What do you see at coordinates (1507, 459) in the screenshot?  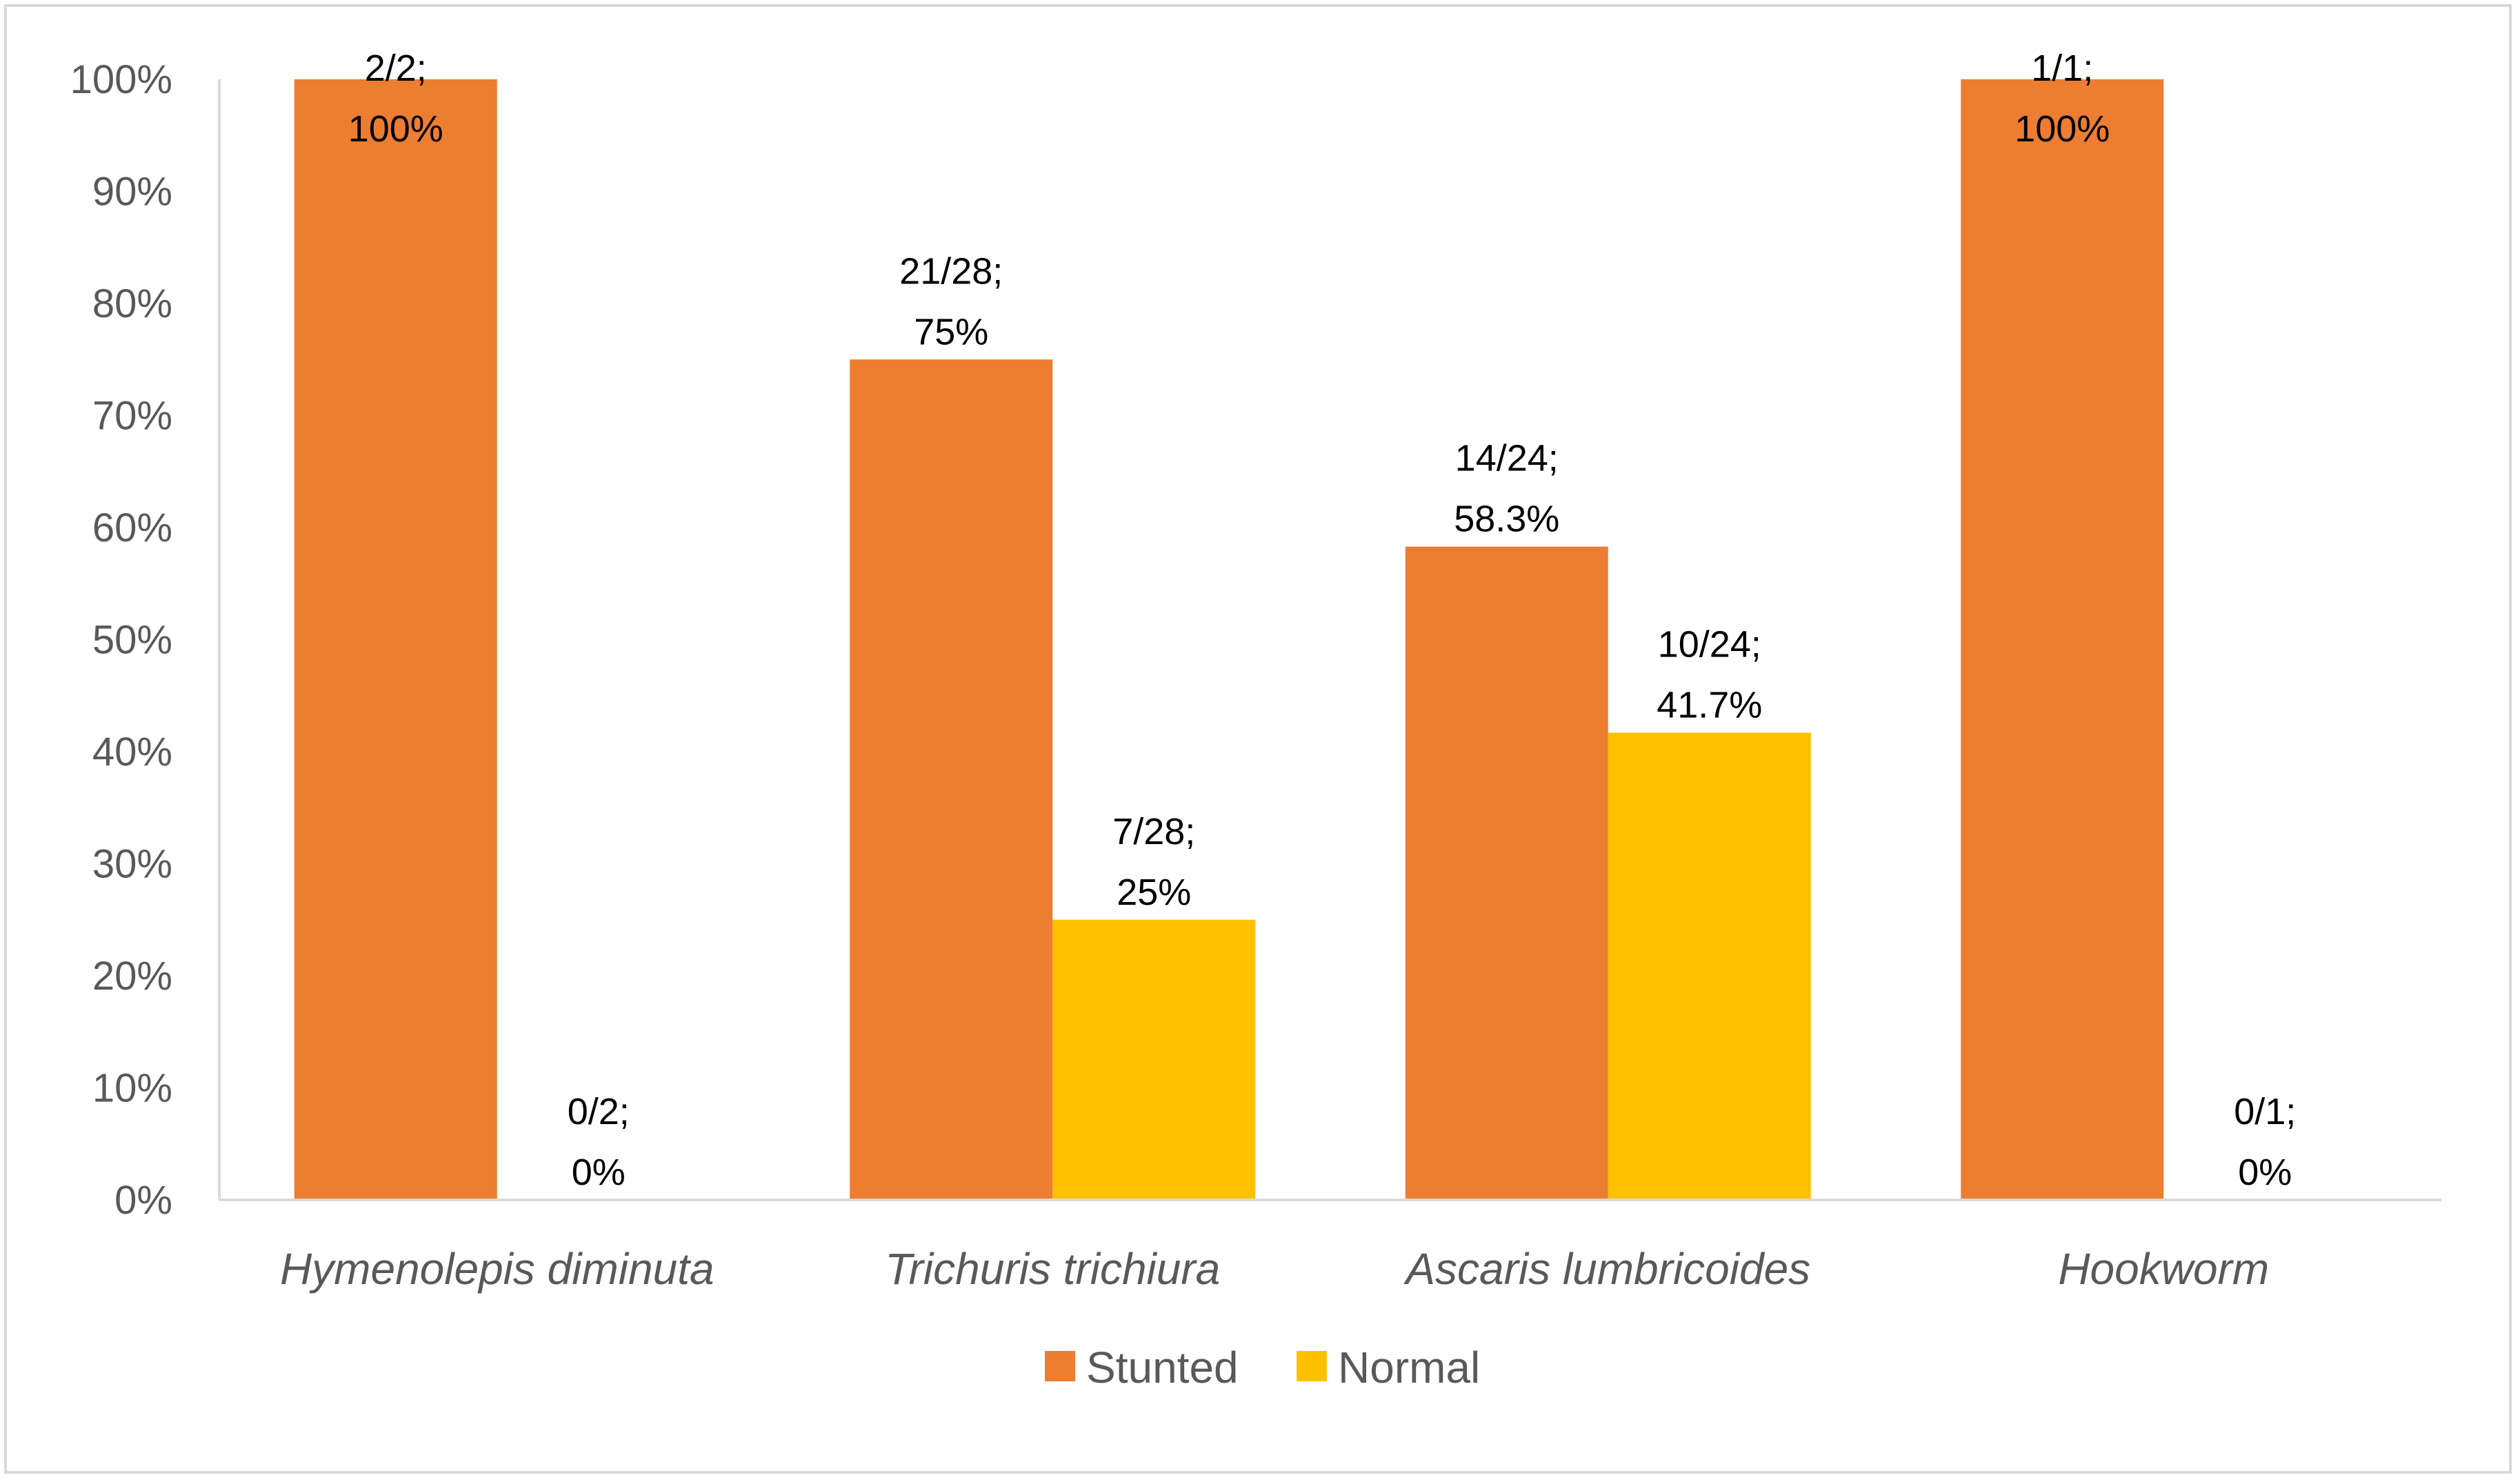 I see `data-label: 14/24;` at bounding box center [1507, 459].